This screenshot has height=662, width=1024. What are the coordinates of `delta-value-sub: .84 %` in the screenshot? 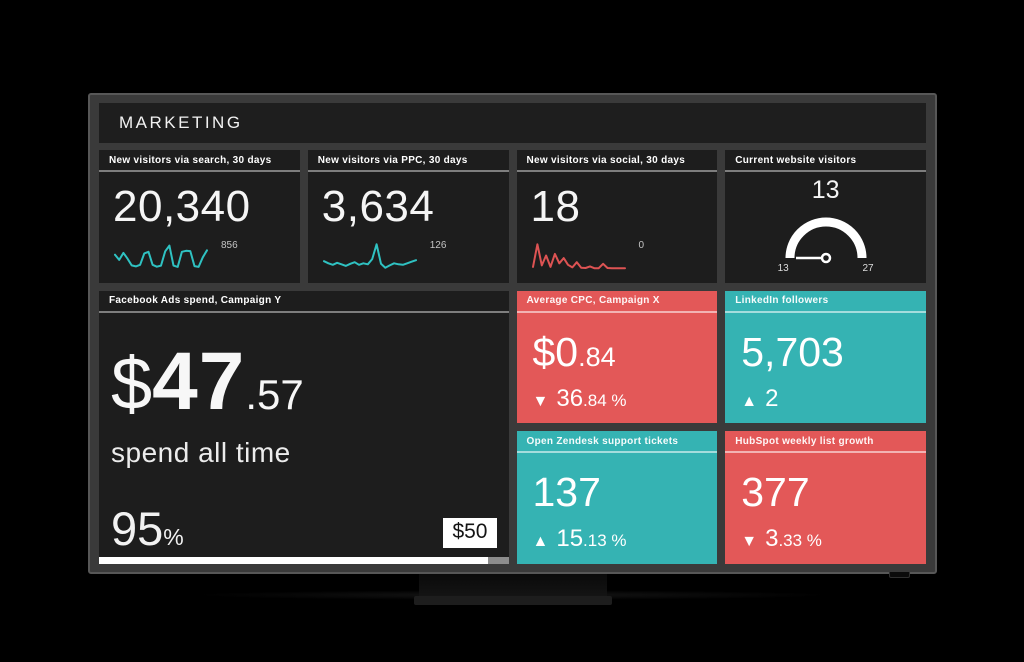 It's located at (605, 400).